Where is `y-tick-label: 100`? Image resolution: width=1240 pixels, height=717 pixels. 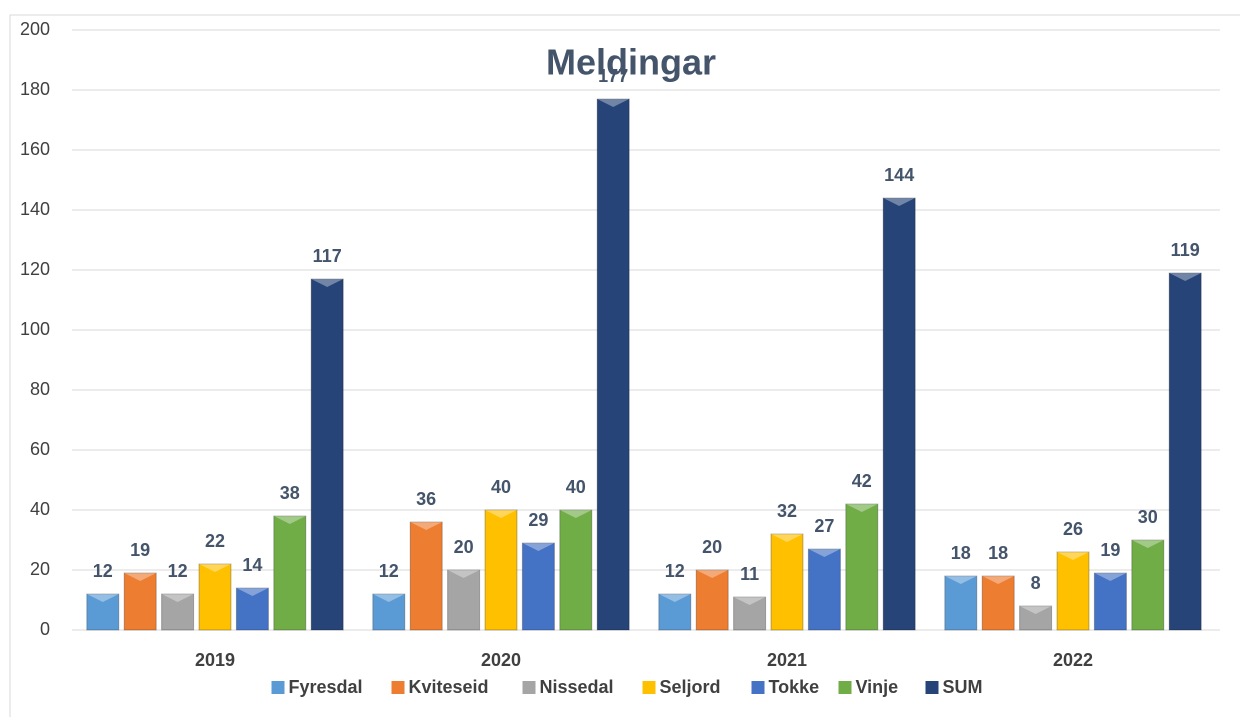 y-tick-label: 100 is located at coordinates (35, 329).